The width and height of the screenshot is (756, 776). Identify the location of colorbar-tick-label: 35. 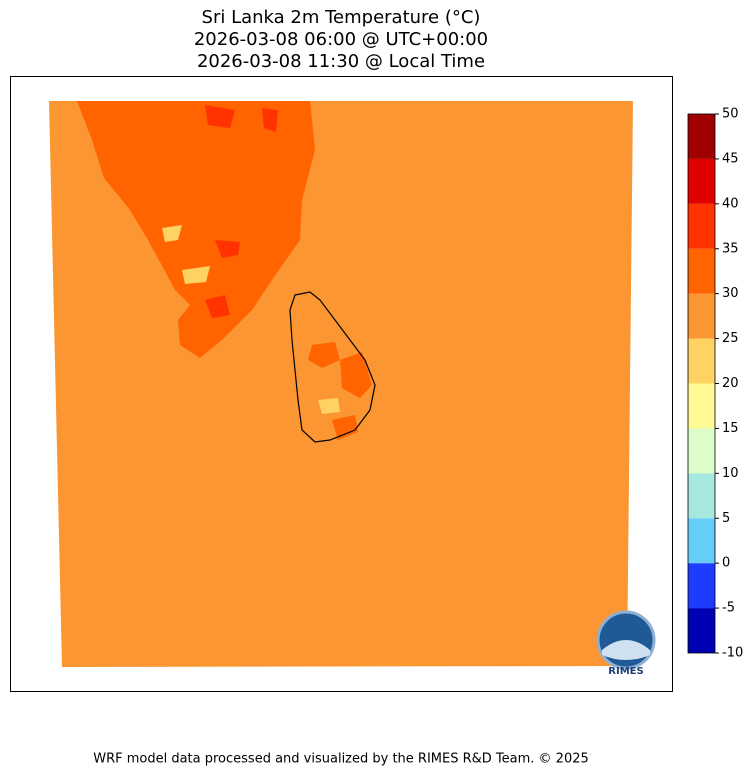
(730, 248).